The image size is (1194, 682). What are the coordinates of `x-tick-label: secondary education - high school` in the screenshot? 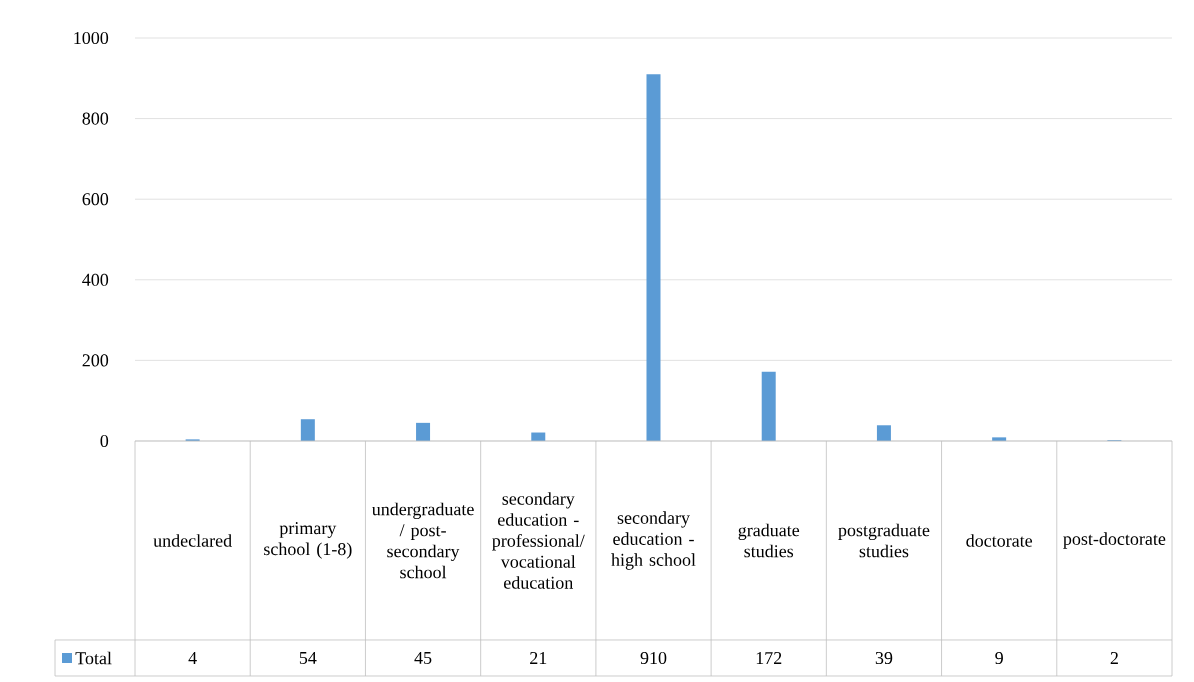 It's located at (653, 540).